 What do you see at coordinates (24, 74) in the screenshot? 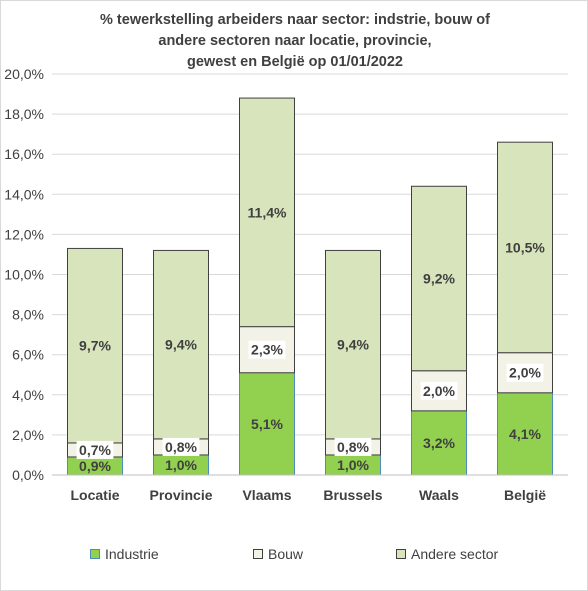
I see `y-tick-label: 20,0%` at bounding box center [24, 74].